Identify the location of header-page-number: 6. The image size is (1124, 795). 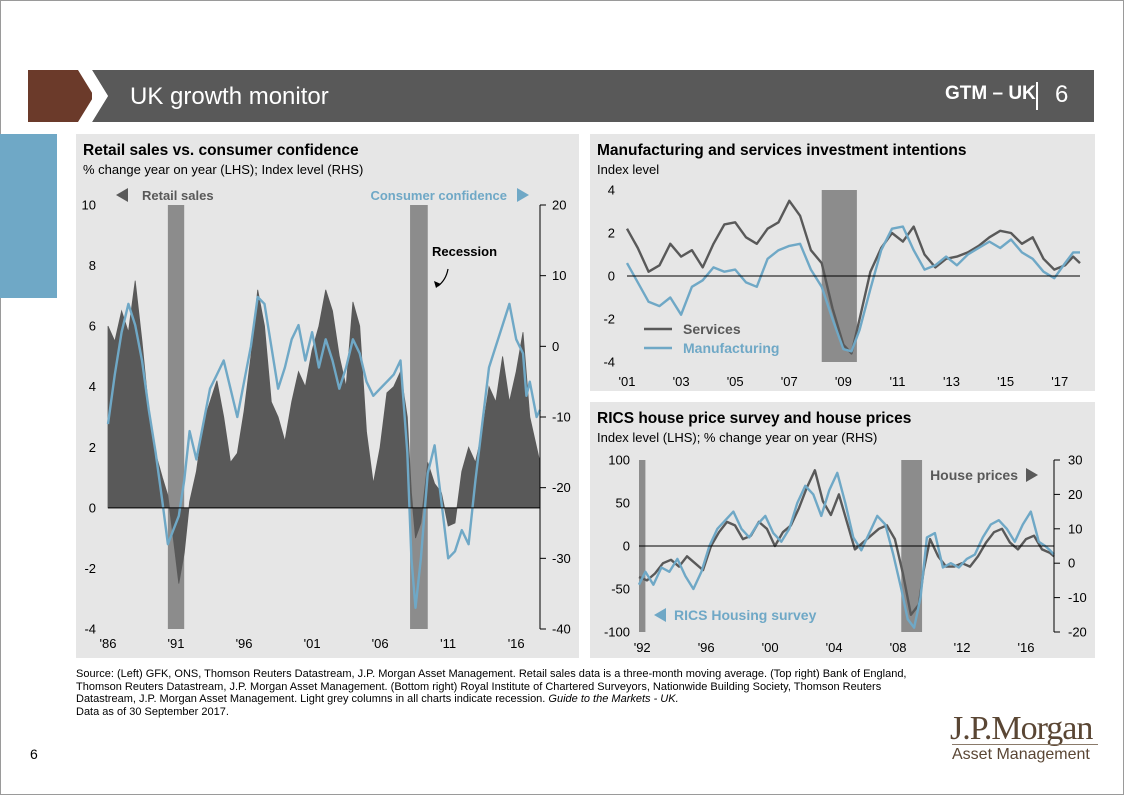
(1062, 94).